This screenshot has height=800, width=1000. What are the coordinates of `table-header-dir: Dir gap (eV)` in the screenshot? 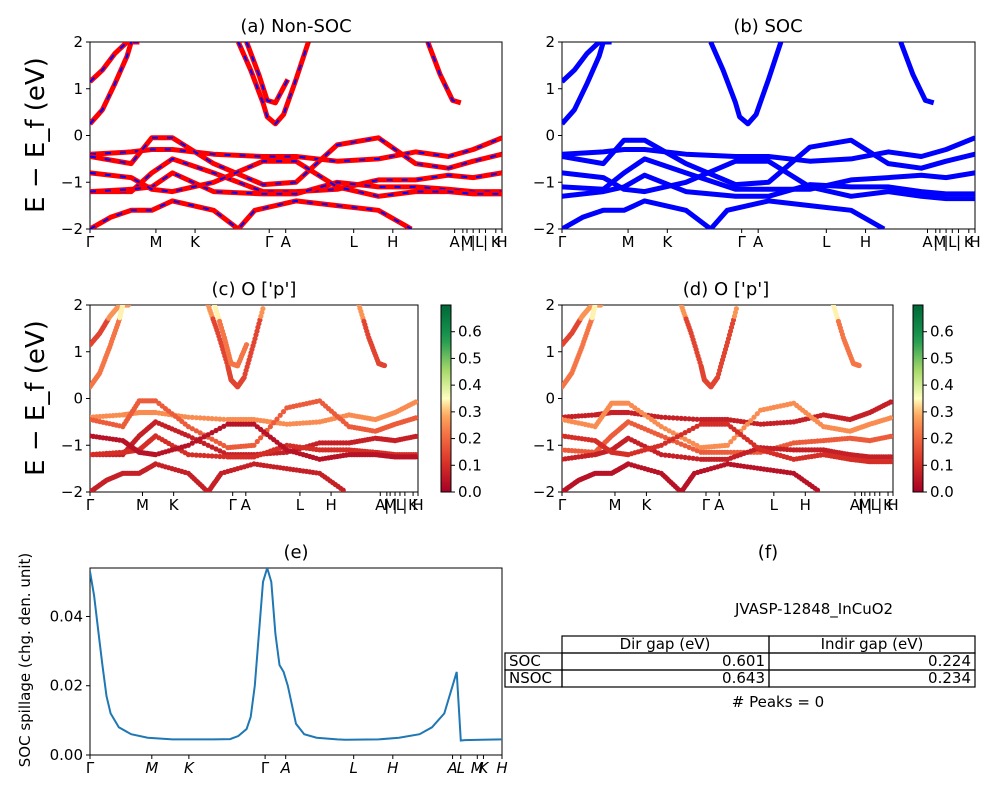 It's located at (665, 644).